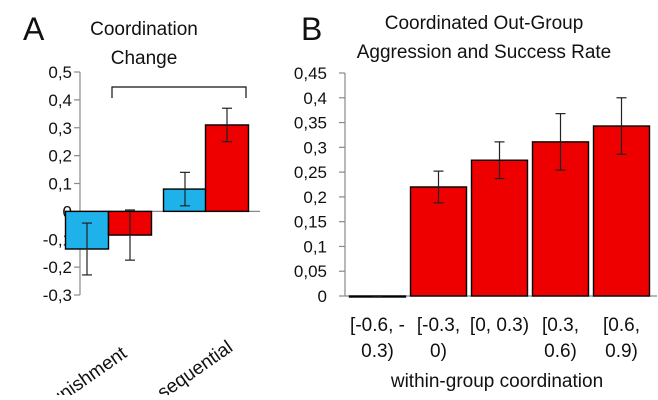  I want to click on panel-b-y-tick-label-5: 0,25, so click(310, 172).